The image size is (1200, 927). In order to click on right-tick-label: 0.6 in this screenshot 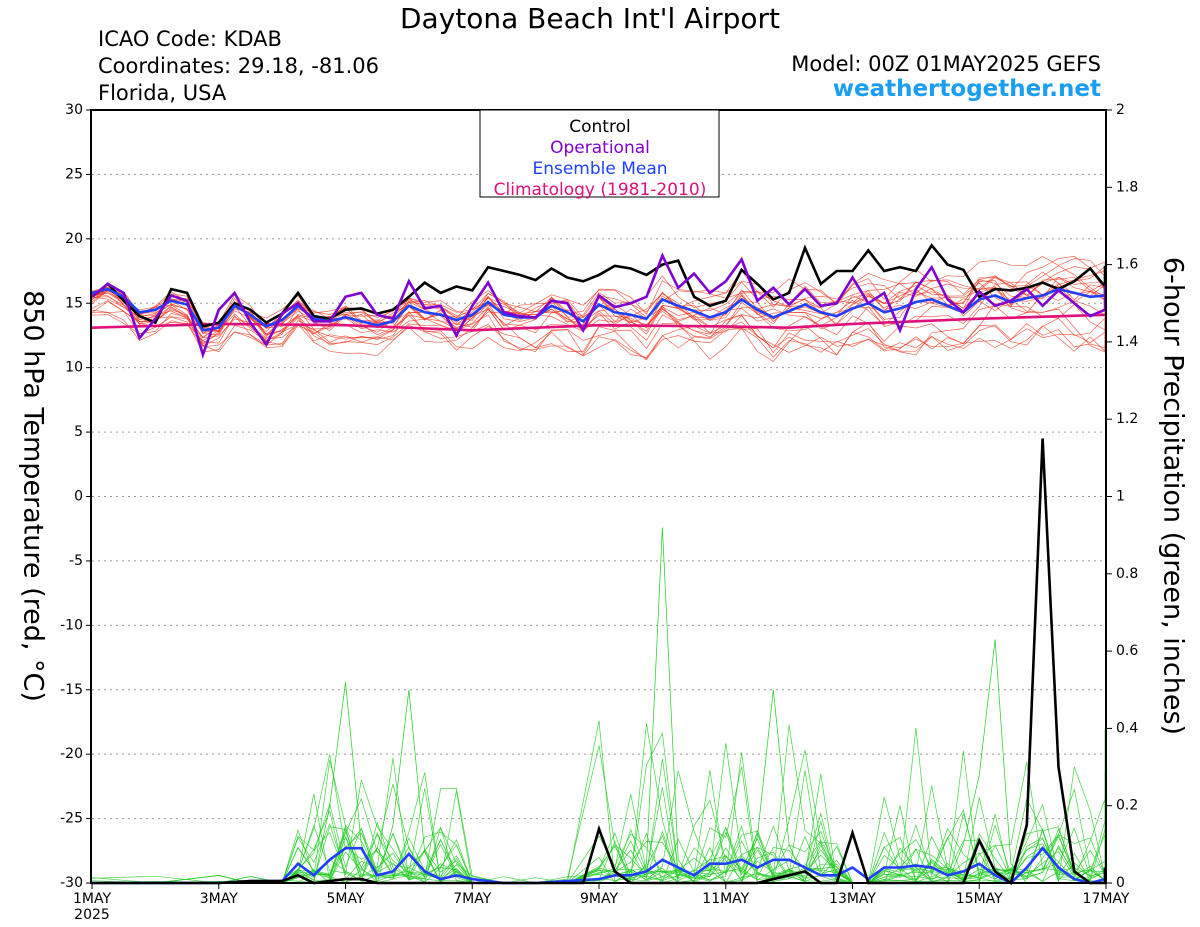, I will do `click(1127, 651)`.